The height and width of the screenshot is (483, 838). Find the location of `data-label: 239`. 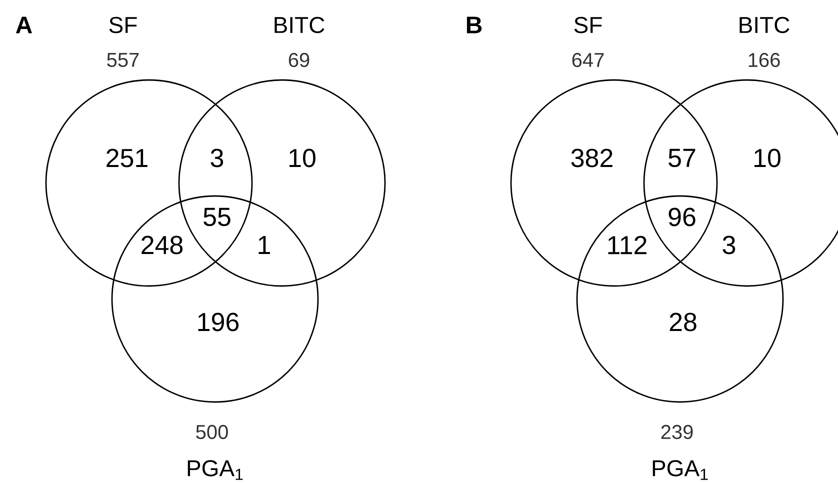

data-label: 239 is located at coordinates (677, 432).